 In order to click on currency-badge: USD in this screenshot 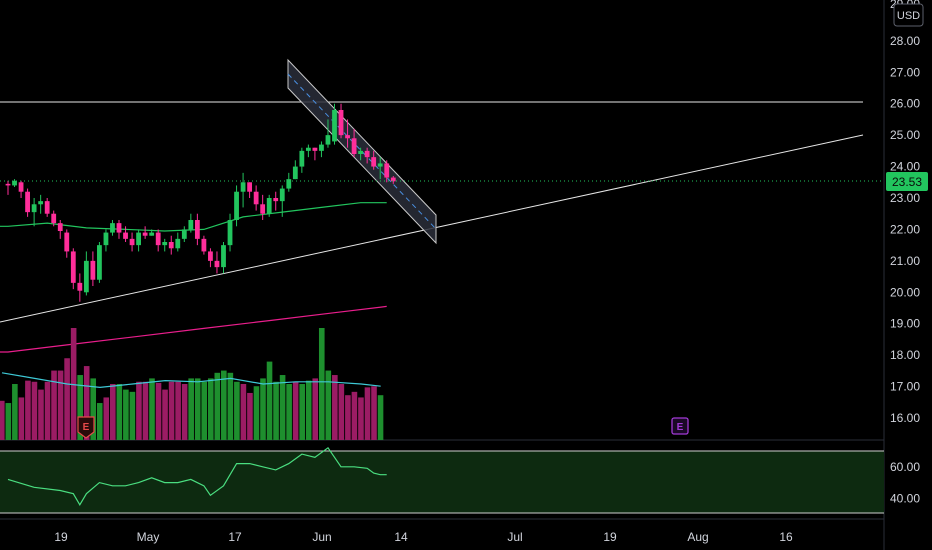, I will do `click(908, 15)`.